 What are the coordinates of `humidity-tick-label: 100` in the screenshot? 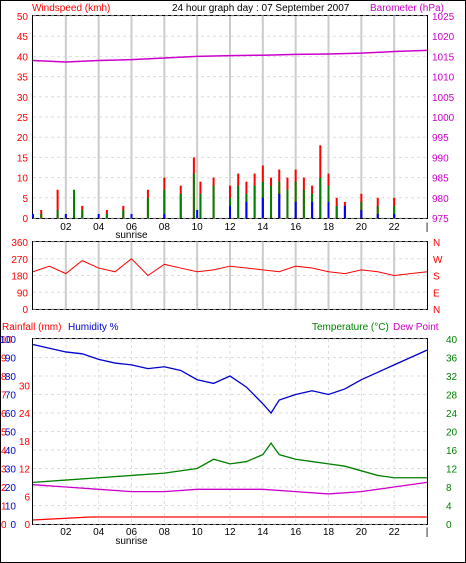 It's located at (8, 340).